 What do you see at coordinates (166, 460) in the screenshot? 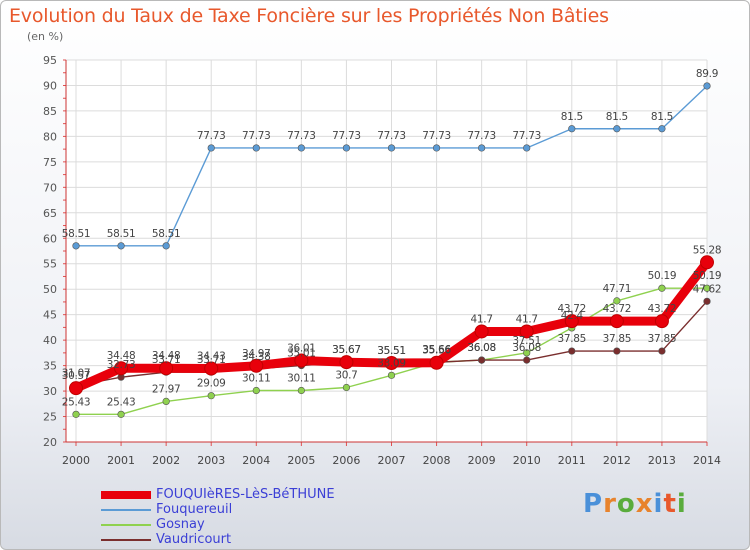
I see `x-tick-label: 2002` at bounding box center [166, 460].